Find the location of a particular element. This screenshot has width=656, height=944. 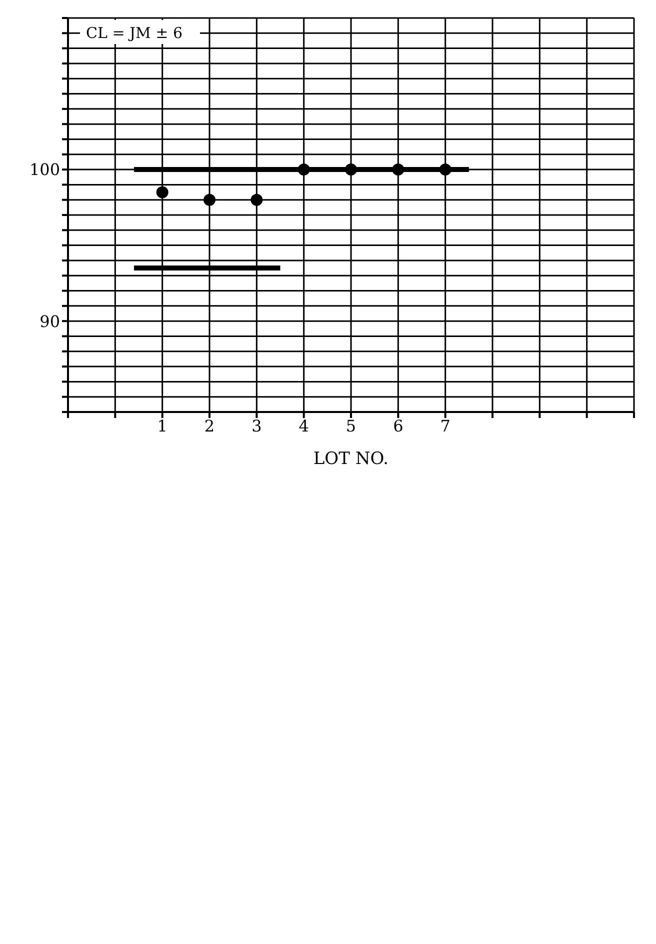

x-tick-label: 5 is located at coordinates (351, 426).